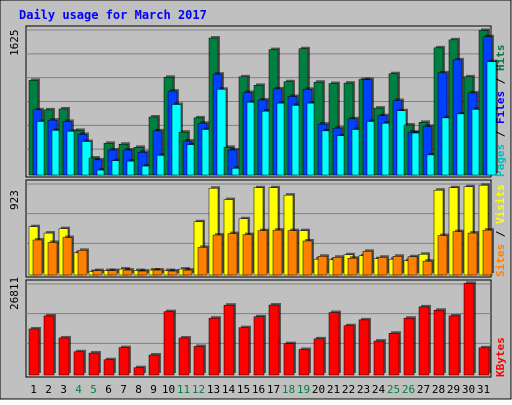  I want to click on legend-entry: Visits, so click(500, 204).